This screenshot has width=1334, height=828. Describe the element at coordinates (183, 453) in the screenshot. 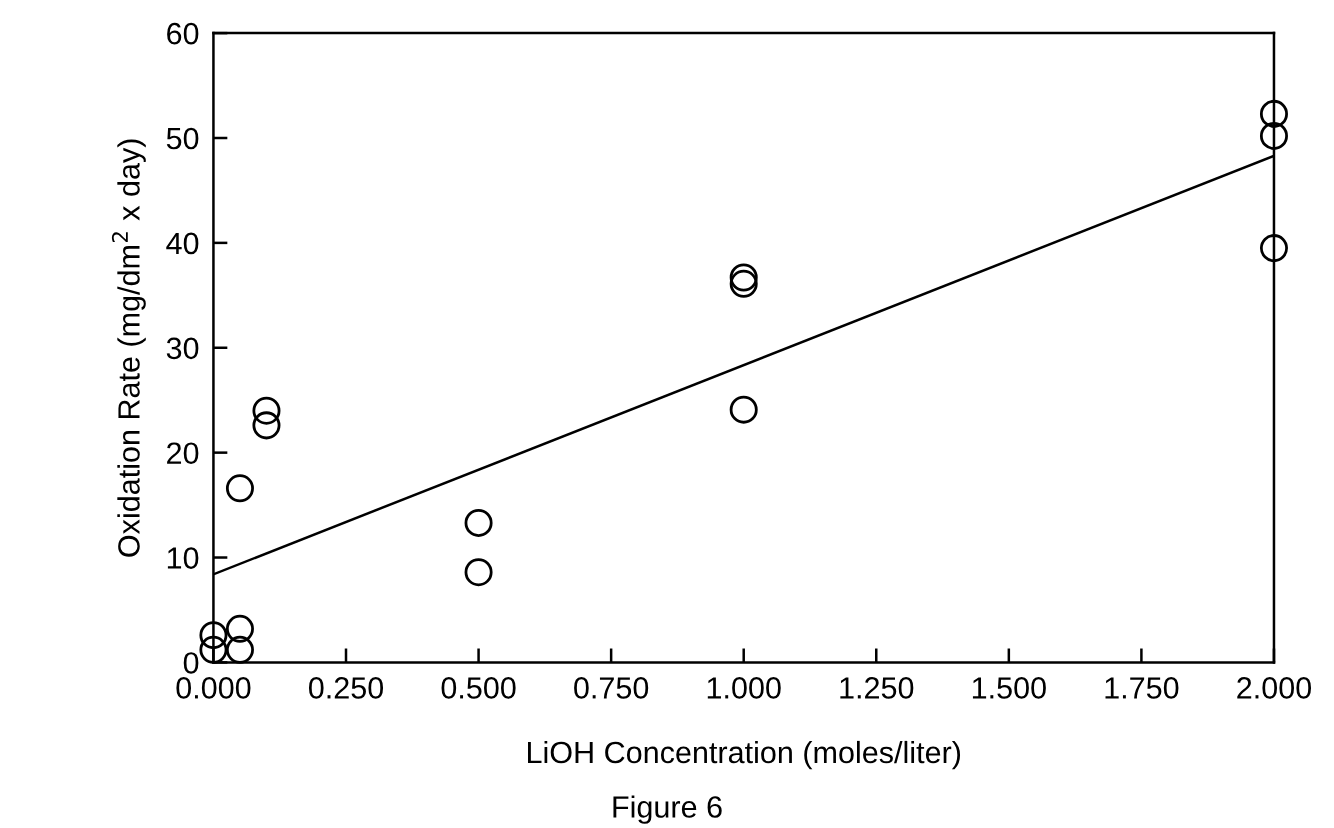

I see `y-tick-label: 20` at that location.